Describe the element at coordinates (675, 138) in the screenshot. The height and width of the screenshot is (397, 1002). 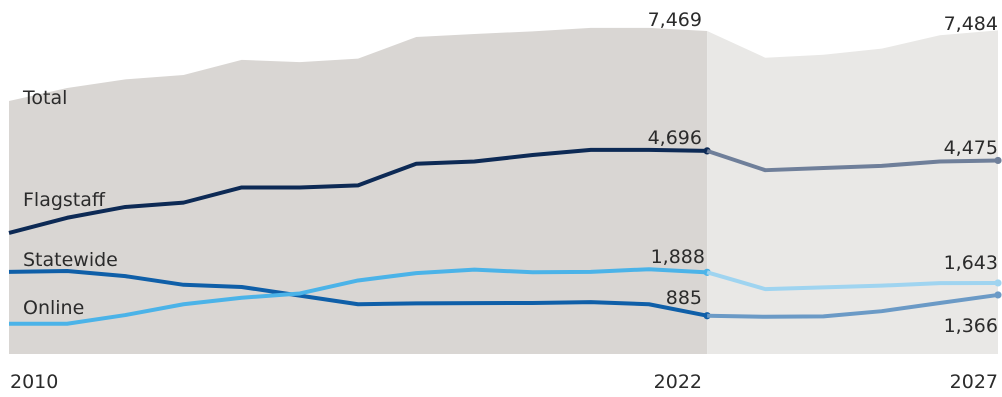
I see `data-label-flagstaff-2022: 4,696` at that location.